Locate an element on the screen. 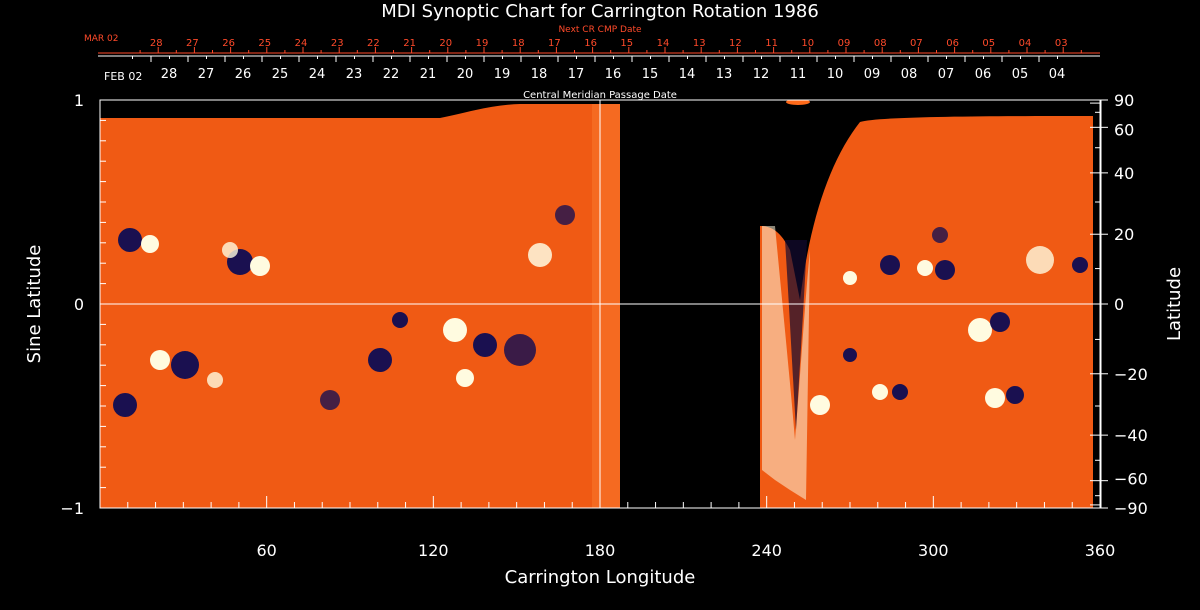 This screenshot has height=610, width=1200. next-cr-day-label: 07 is located at coordinates (916, 43).